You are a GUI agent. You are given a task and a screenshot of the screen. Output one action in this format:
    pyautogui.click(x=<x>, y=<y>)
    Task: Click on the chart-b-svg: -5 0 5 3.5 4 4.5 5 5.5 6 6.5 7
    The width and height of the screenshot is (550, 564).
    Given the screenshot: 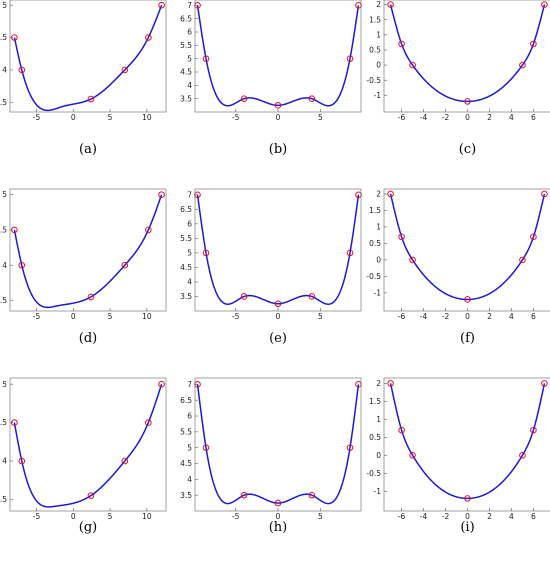 What is the action you would take?
    pyautogui.click(x=271, y=61)
    